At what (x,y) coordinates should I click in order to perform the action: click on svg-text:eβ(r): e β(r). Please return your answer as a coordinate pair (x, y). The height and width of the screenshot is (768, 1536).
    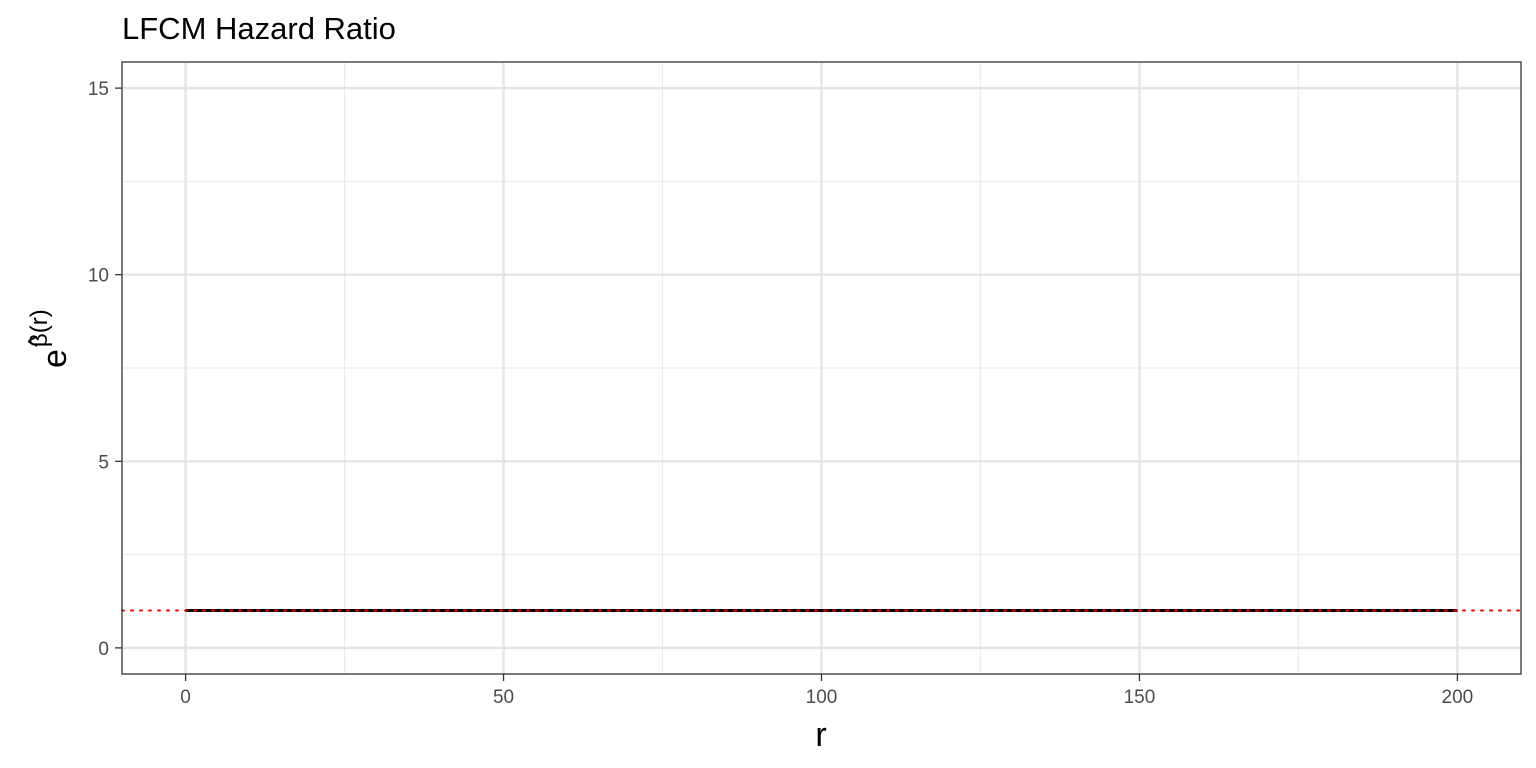
    Looking at the image, I should click on (50, 338).